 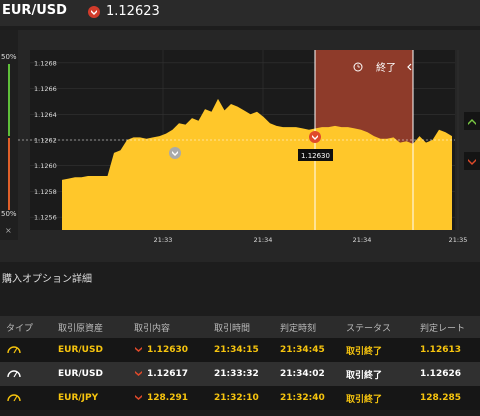 I want to click on put-button, so click(x=472, y=161).